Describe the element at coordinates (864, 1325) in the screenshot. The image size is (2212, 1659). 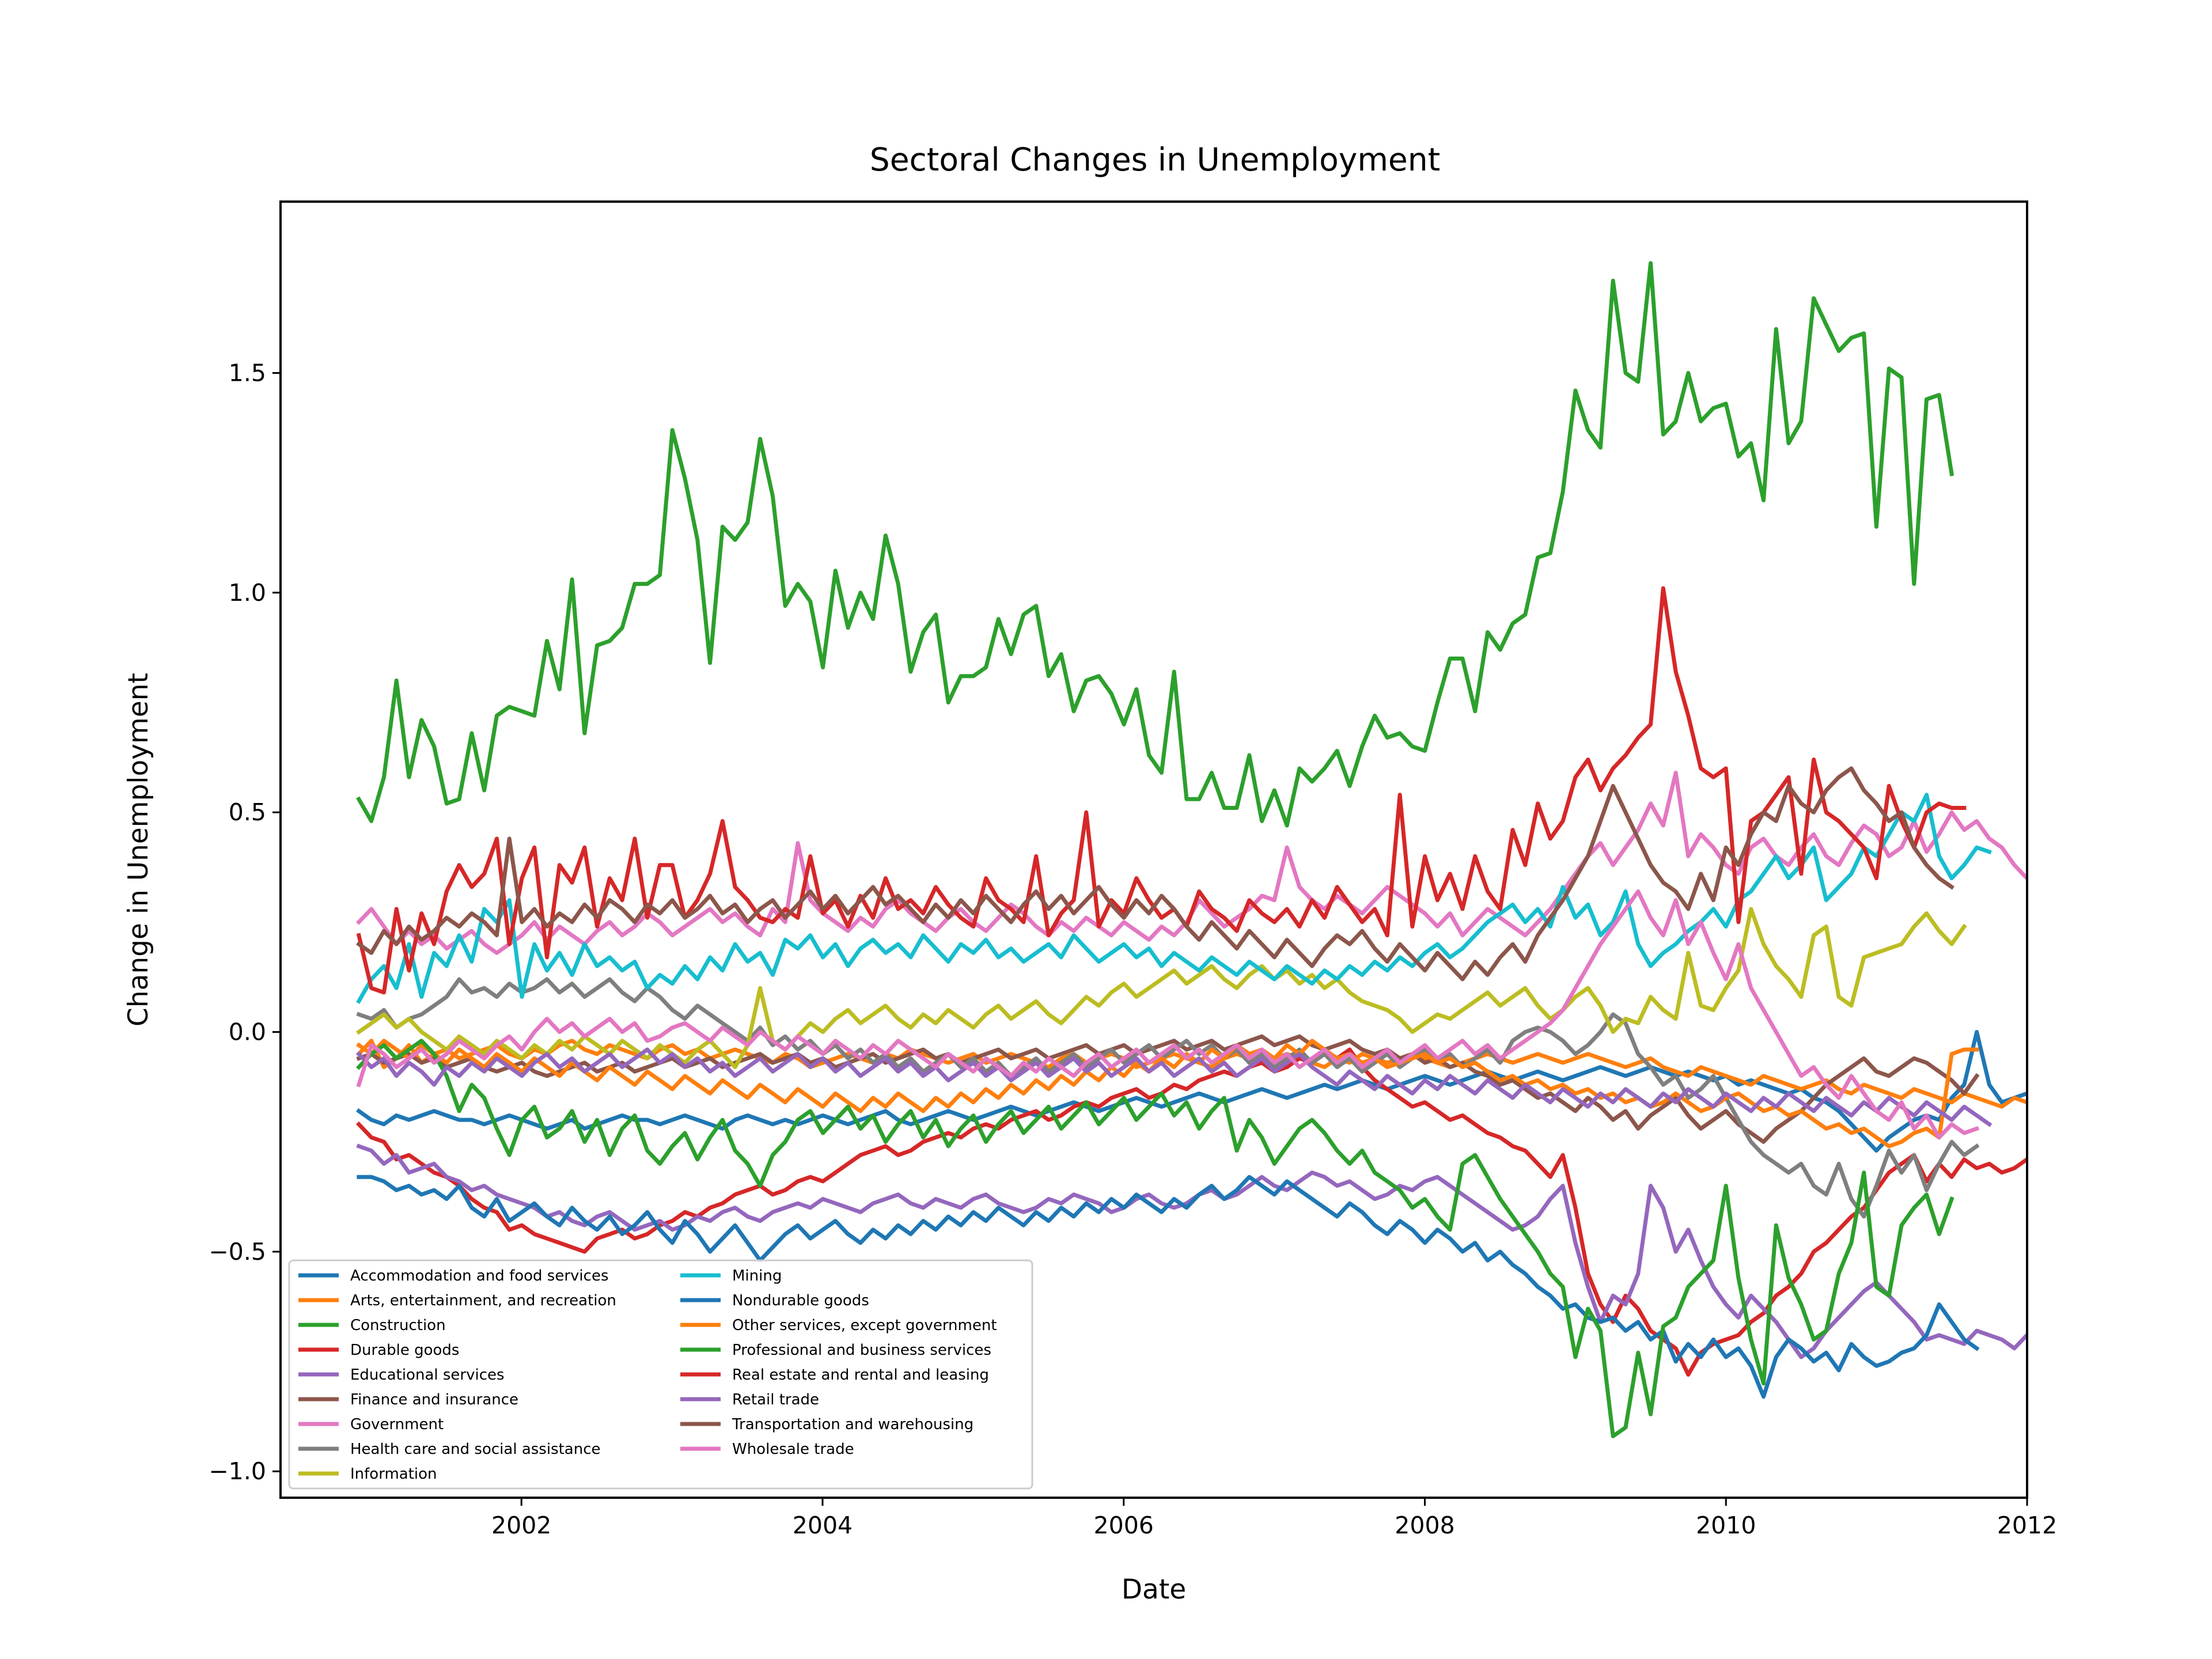
I see `legend-entry: Other services, except government` at that location.